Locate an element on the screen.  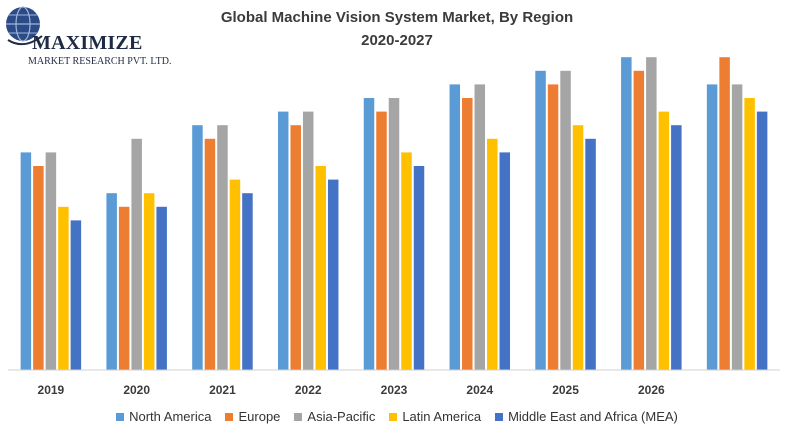
bar-2025-asia-pacific is located at coordinates (565, 220).